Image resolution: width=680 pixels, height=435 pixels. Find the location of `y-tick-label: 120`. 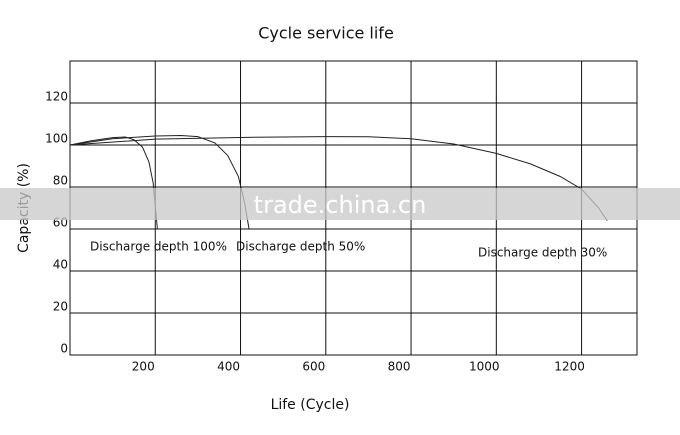

y-tick-label: 120 is located at coordinates (56, 97).